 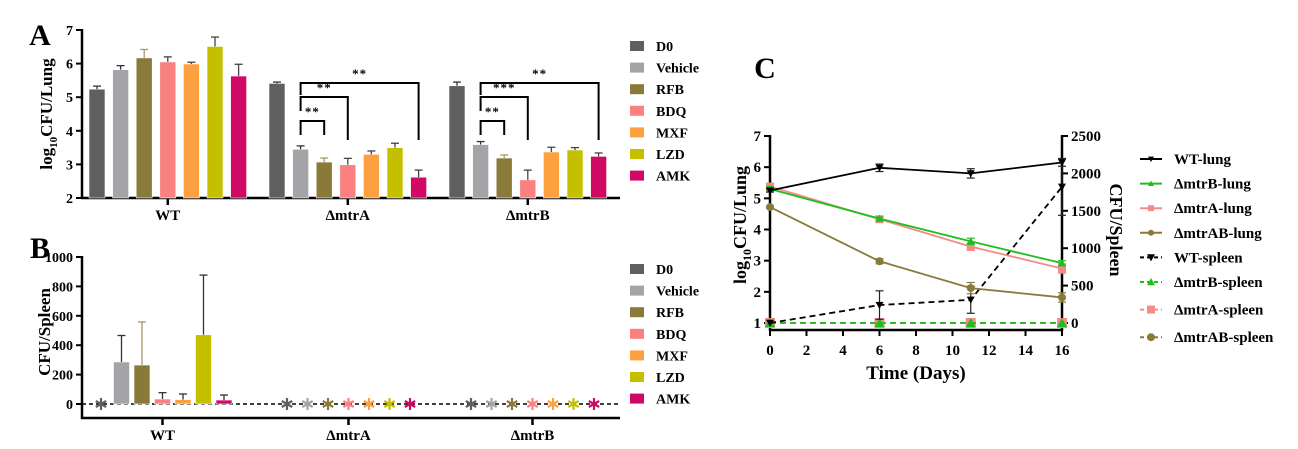 What do you see at coordinates (916, 322) in the screenshot?
I see `series-mtrb-spleen` at bounding box center [916, 322].